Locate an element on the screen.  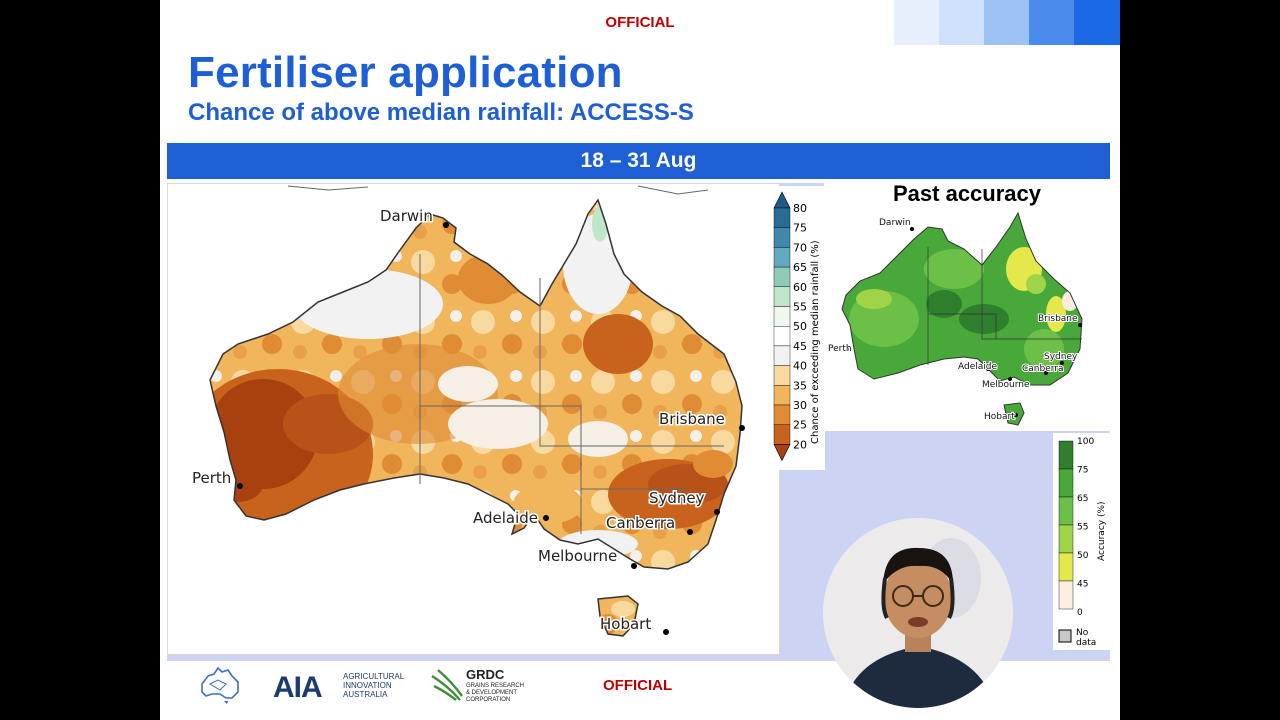
accuracy-state-borders is located at coordinates (1004, 306).